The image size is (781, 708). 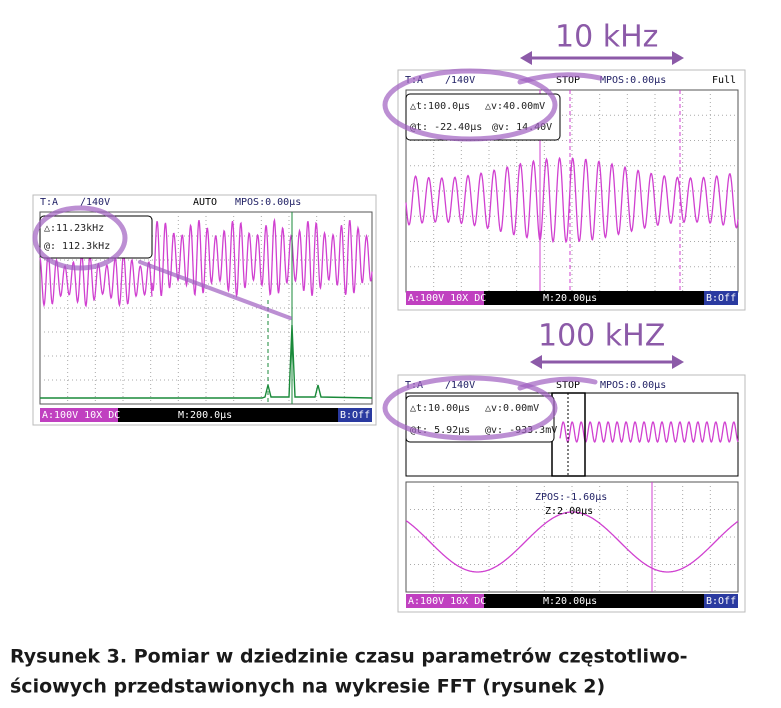 I want to click on cursor-readout: @t: 5.92µs, so click(x=440, y=430).